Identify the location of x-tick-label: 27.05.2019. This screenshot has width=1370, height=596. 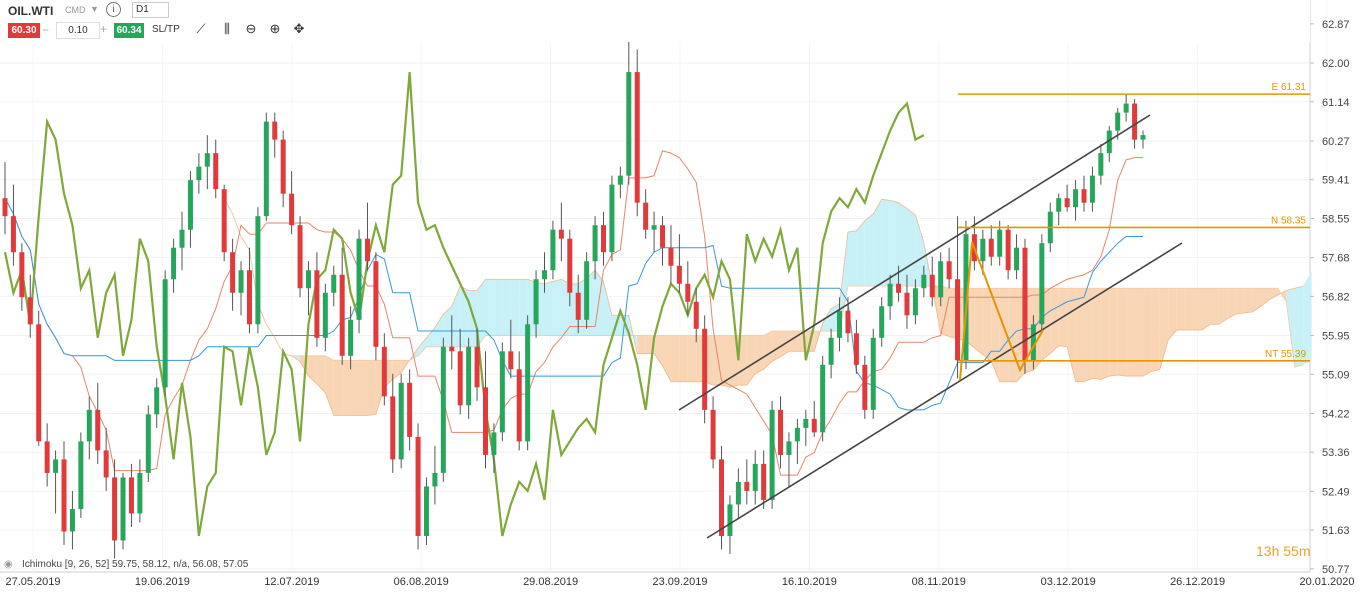
(32, 582).